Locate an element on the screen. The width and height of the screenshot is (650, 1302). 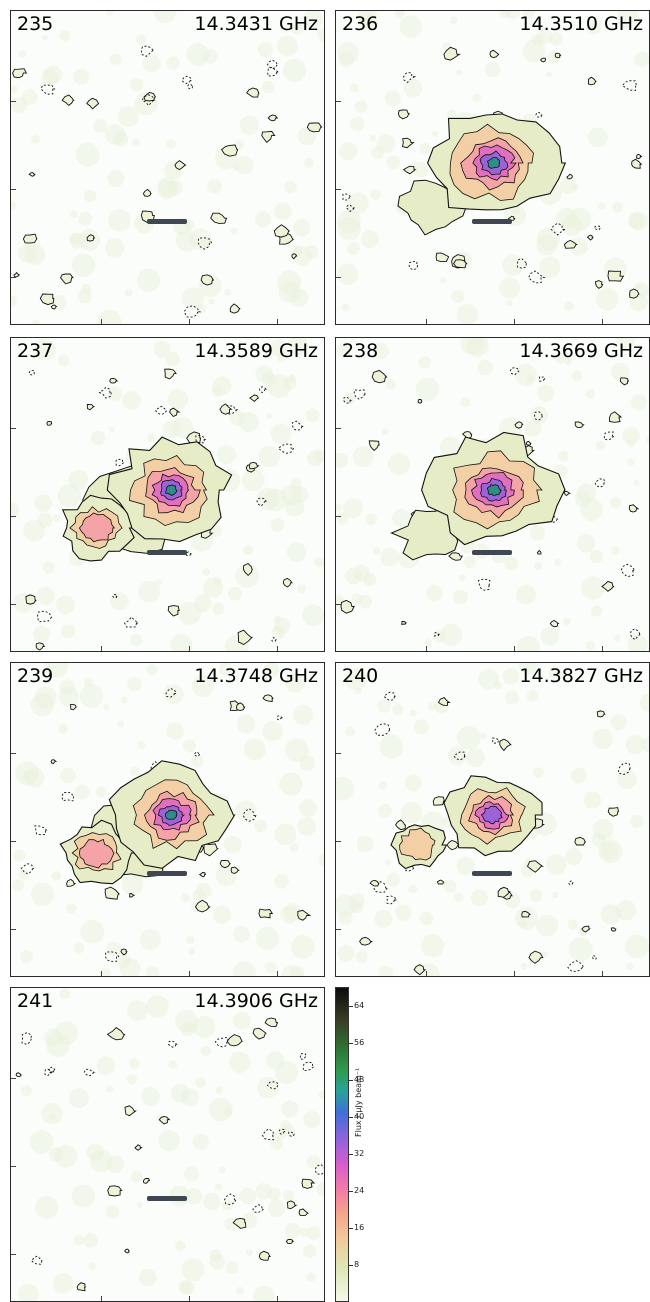
colorbar-tick-label: 48 is located at coordinates (359, 1079).